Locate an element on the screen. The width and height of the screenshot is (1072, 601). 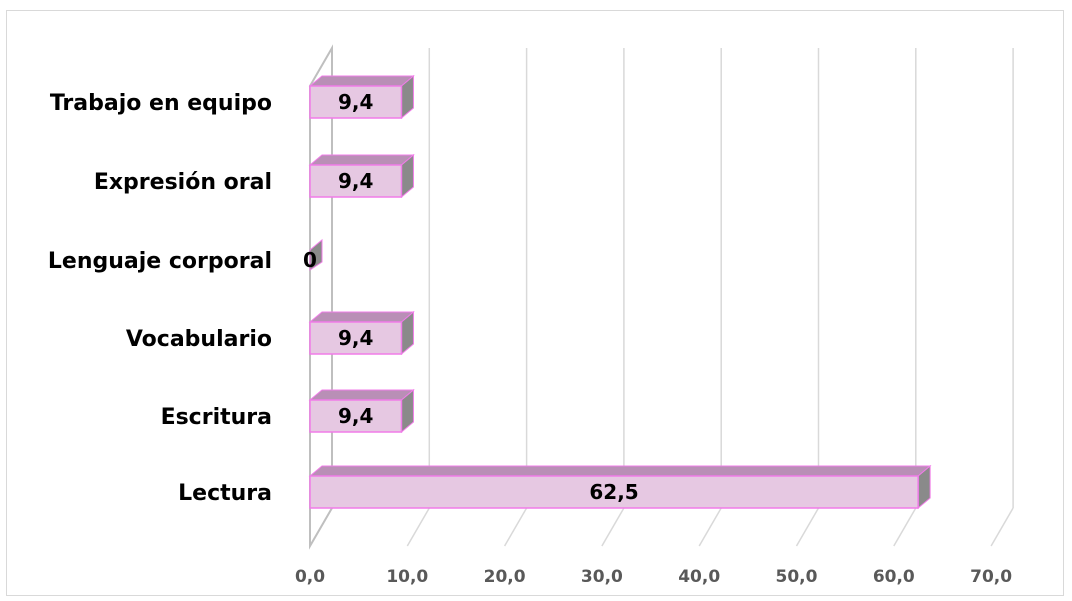
bar-group: 62,5 is located at coordinates (620, 487).